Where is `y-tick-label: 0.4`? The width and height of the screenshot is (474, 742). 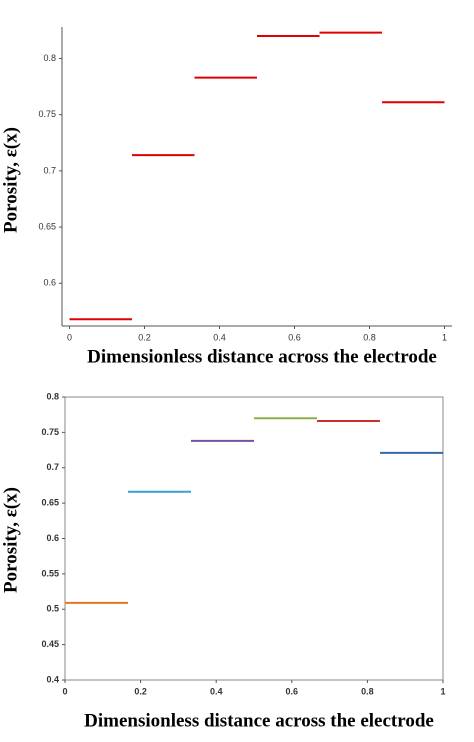
y-tick-label: 0.4 is located at coordinates (52, 679).